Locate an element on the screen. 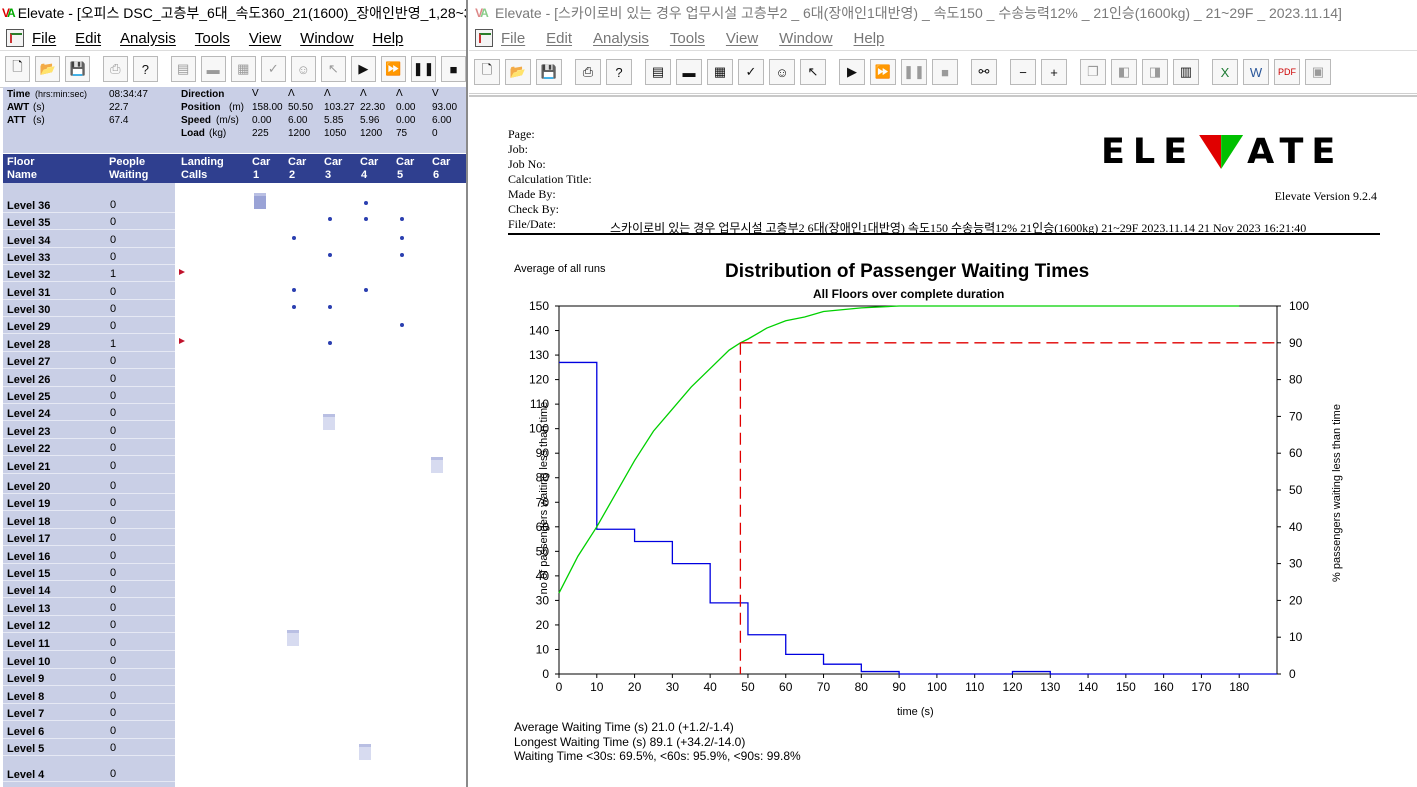 This screenshot has width=1417, height=787. floor-people-waiting: 0 is located at coordinates (113, 503).